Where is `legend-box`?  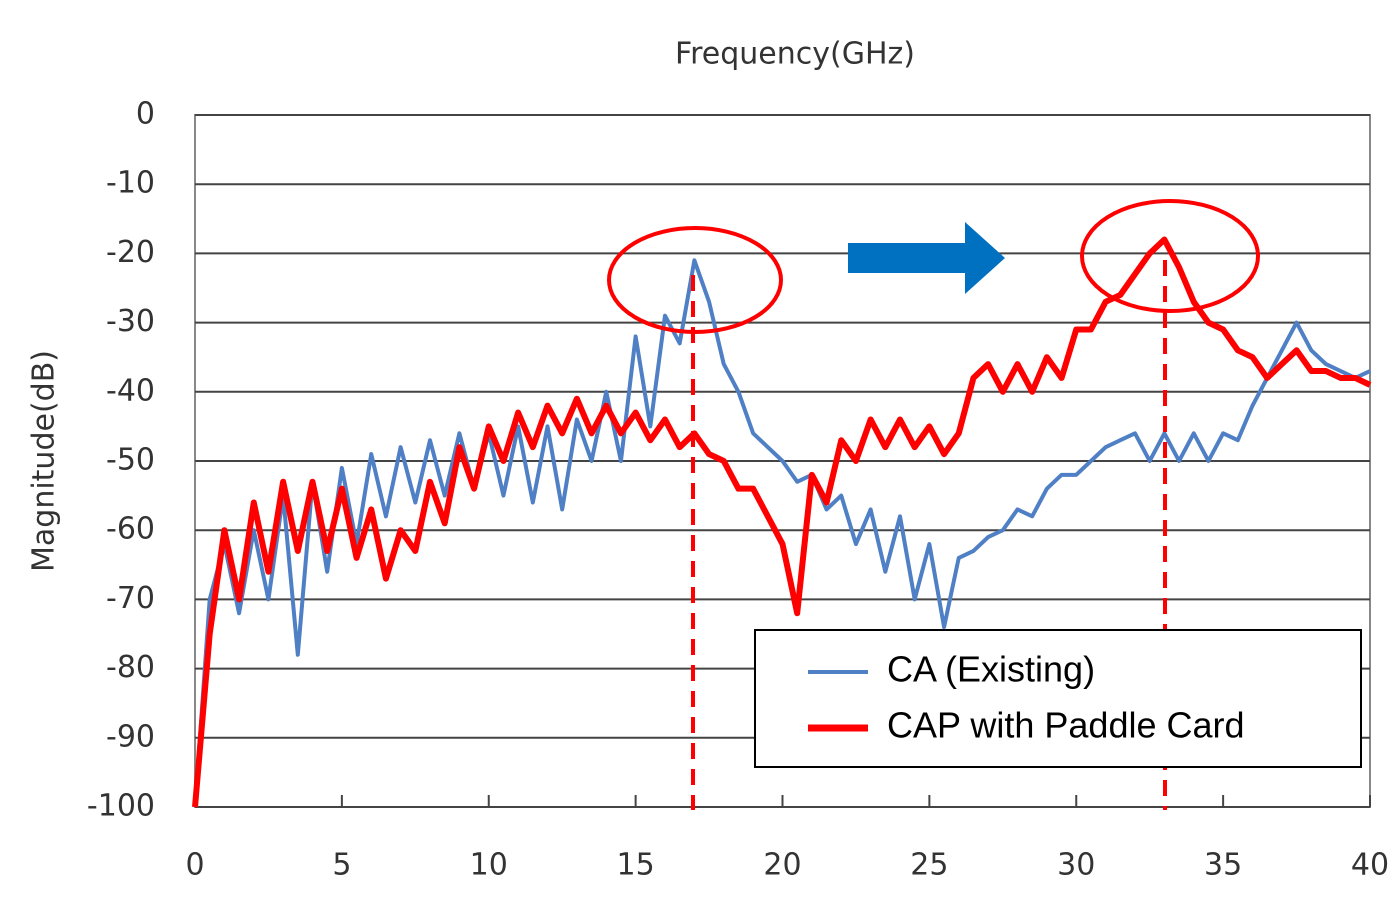
legend-box is located at coordinates (1058, 698).